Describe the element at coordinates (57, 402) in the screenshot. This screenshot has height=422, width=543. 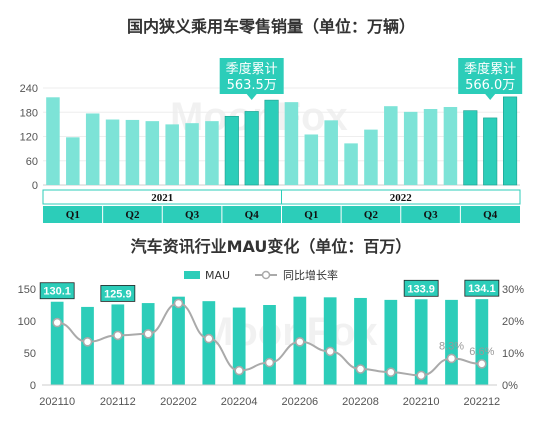
I see `chart2-x-tick: 202110` at that location.